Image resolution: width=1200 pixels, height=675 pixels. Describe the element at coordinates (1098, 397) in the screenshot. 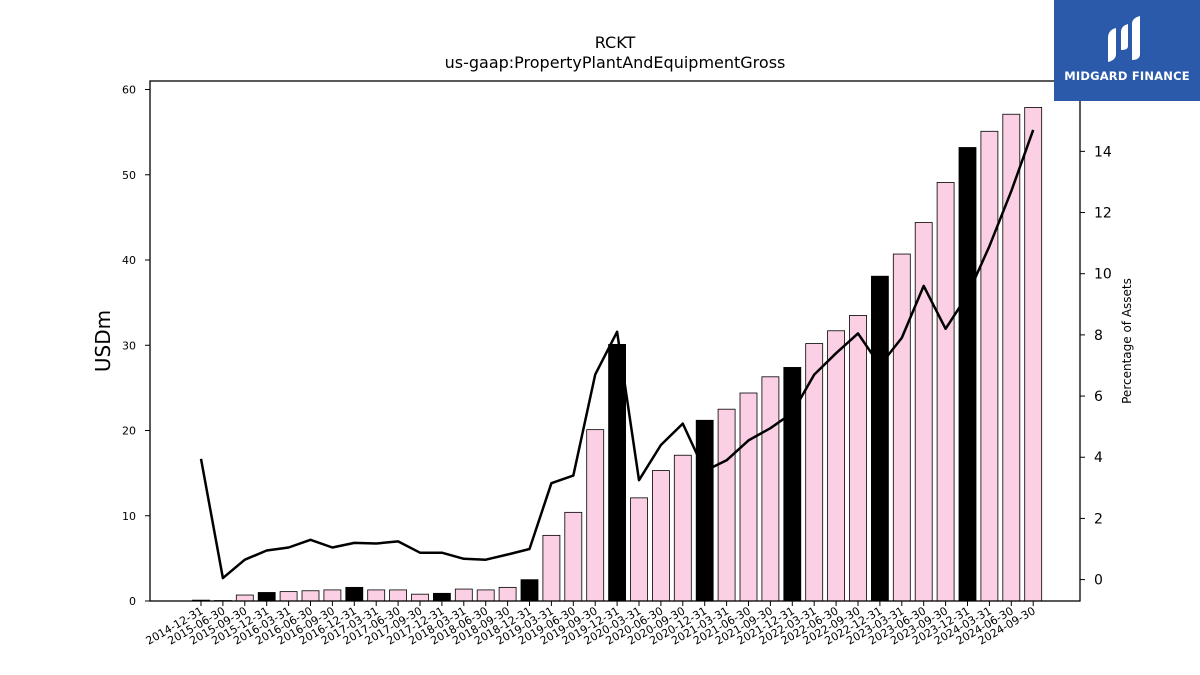

I see `y2-tick-label: 6` at that location.